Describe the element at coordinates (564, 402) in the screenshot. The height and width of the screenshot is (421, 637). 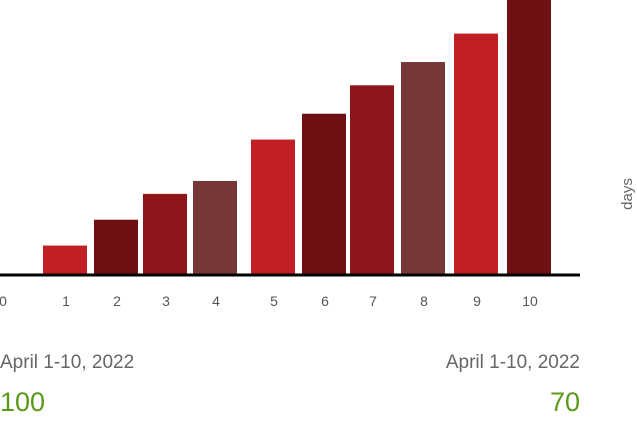
I see `stat-value-right: 70` at that location.